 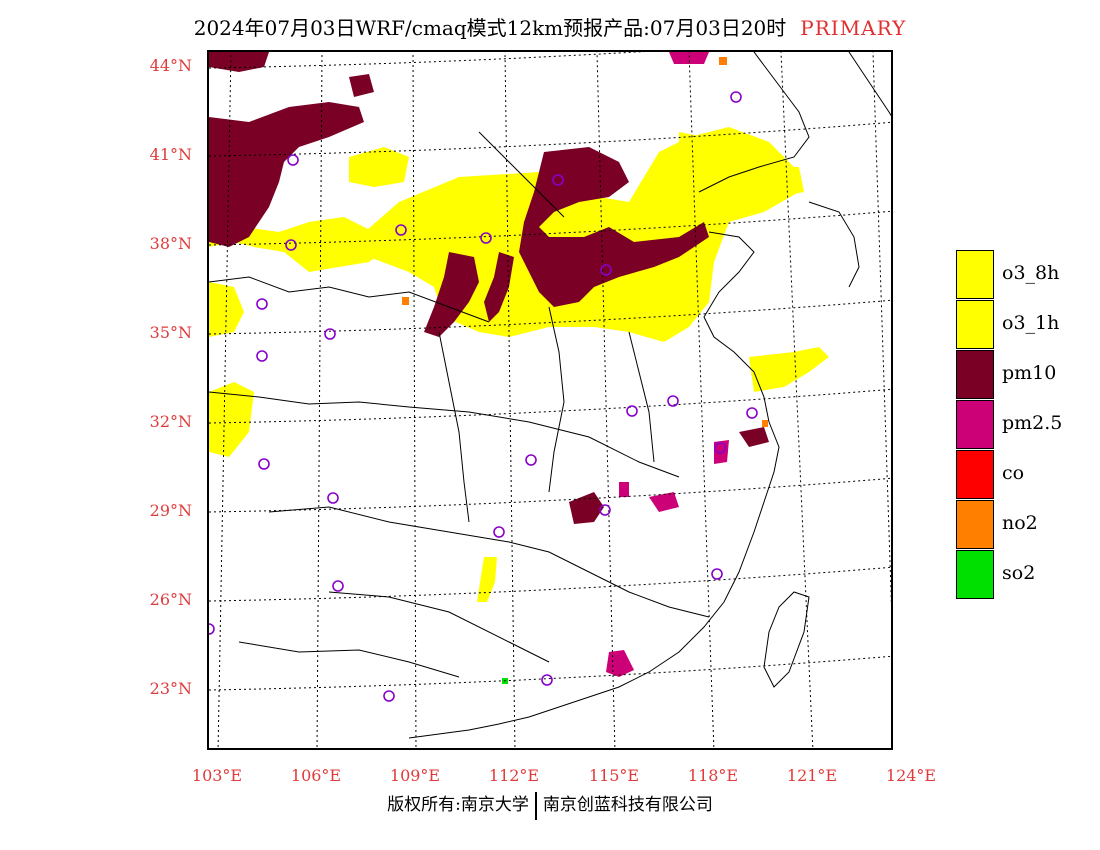 What do you see at coordinates (812, 775) in the screenshot?
I see `lon-label-121: 121°E` at bounding box center [812, 775].